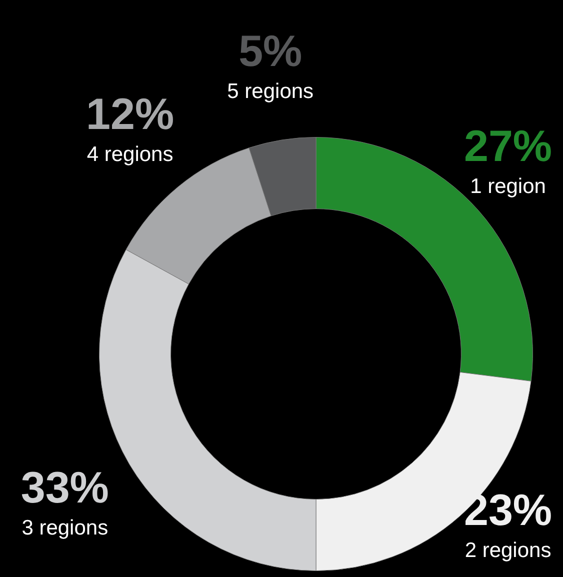 The height and width of the screenshot is (577, 563). I want to click on slice-label: 4 regions, so click(130, 154).